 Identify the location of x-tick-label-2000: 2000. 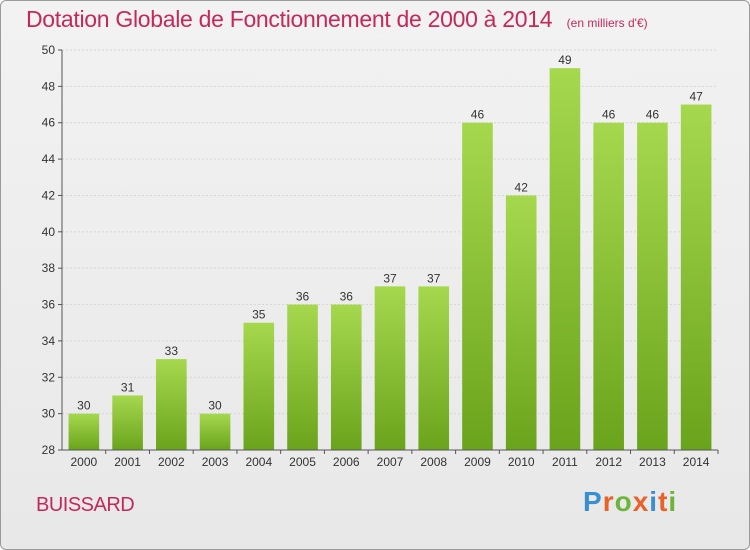
(84, 462).